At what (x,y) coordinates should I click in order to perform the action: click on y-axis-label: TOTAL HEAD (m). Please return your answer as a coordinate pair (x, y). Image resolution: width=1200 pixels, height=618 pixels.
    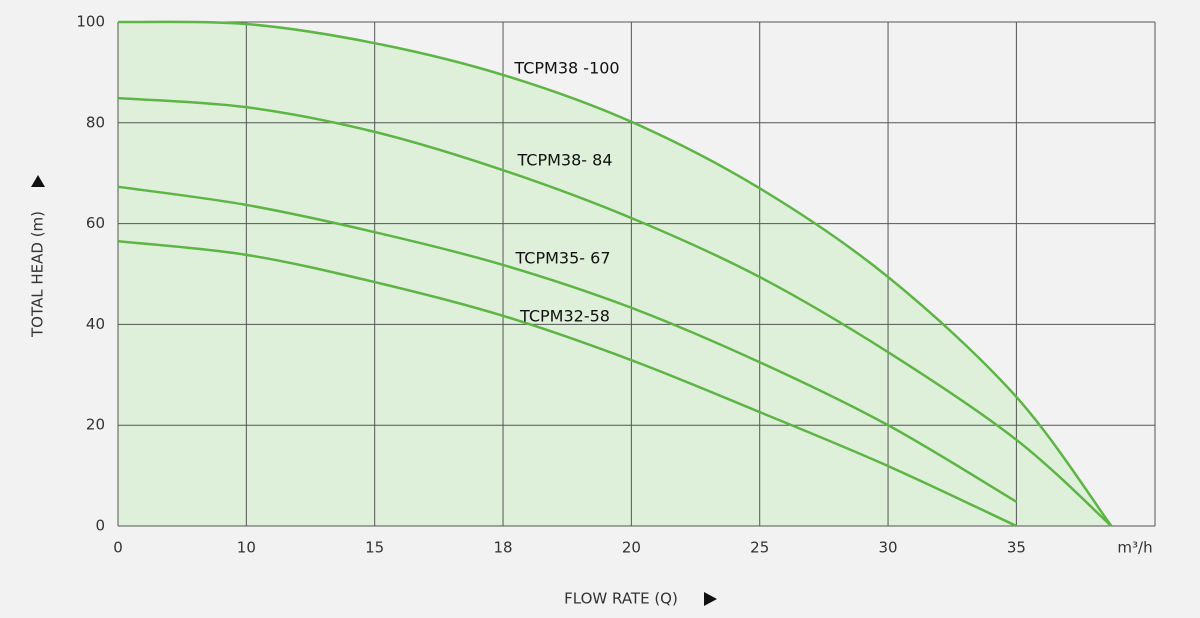
    Looking at the image, I should click on (38, 274).